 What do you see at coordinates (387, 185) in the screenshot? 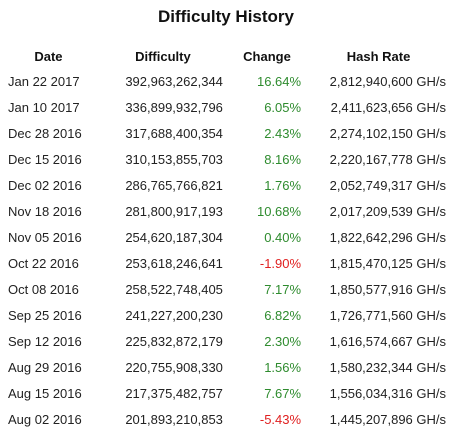
I see `hash-rate-cell: 2,052,749,317 GH/s` at bounding box center [387, 185].